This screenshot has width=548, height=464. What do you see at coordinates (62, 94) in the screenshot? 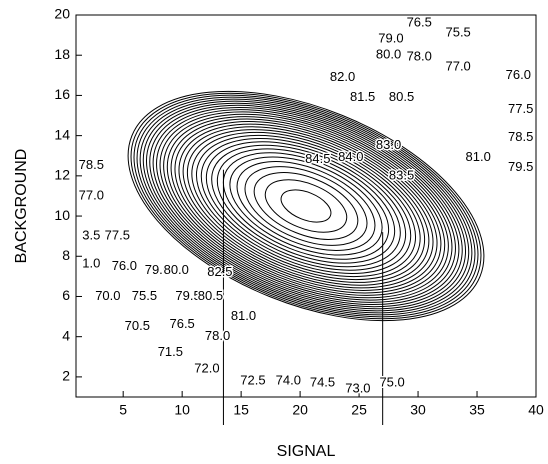
I see `y-tick-label: 16` at bounding box center [62, 94].